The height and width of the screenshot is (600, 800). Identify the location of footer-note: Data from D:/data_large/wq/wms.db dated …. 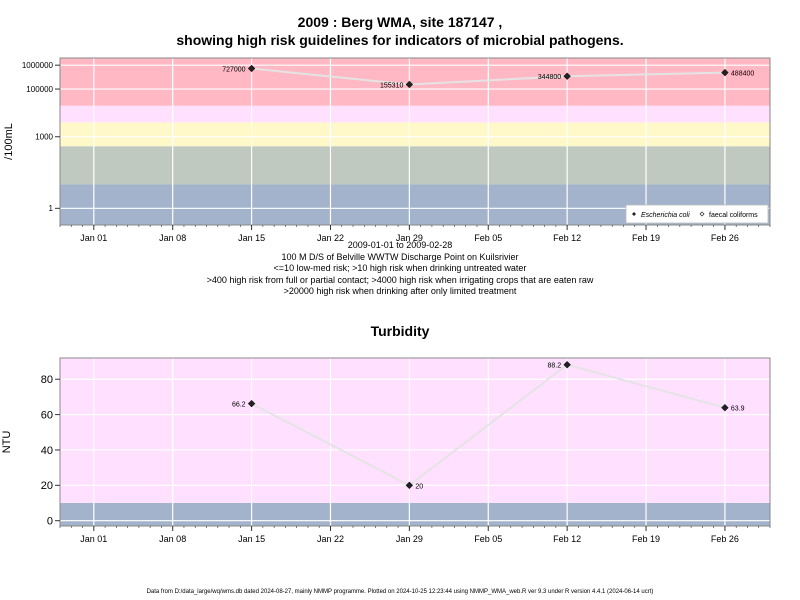
(400, 592).